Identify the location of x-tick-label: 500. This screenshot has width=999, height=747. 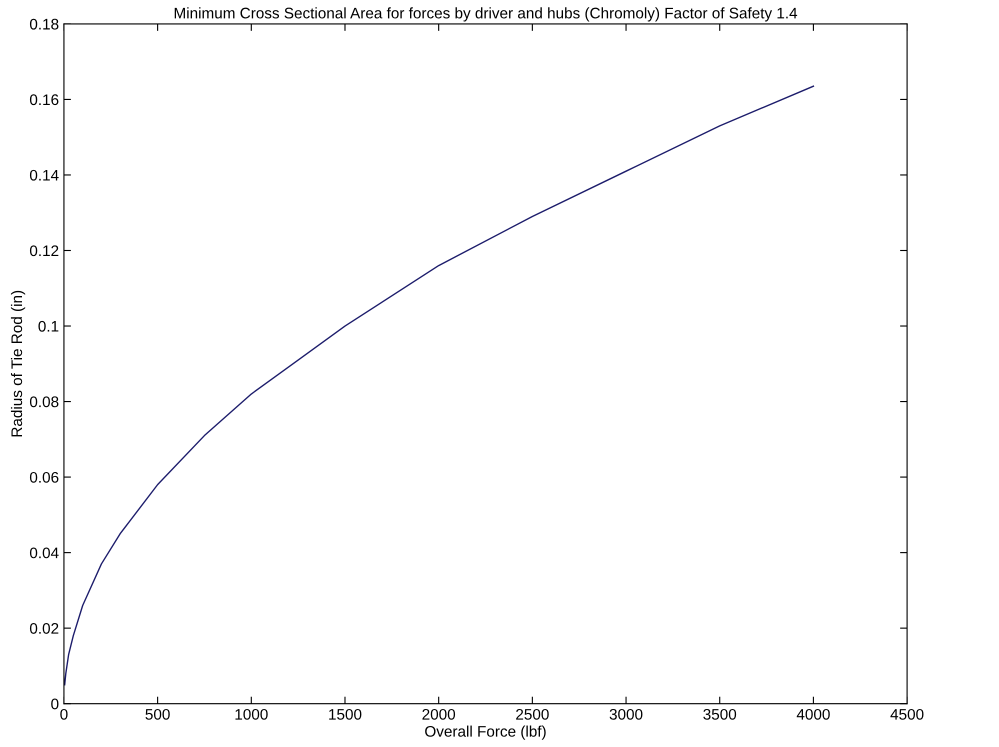
(157, 714).